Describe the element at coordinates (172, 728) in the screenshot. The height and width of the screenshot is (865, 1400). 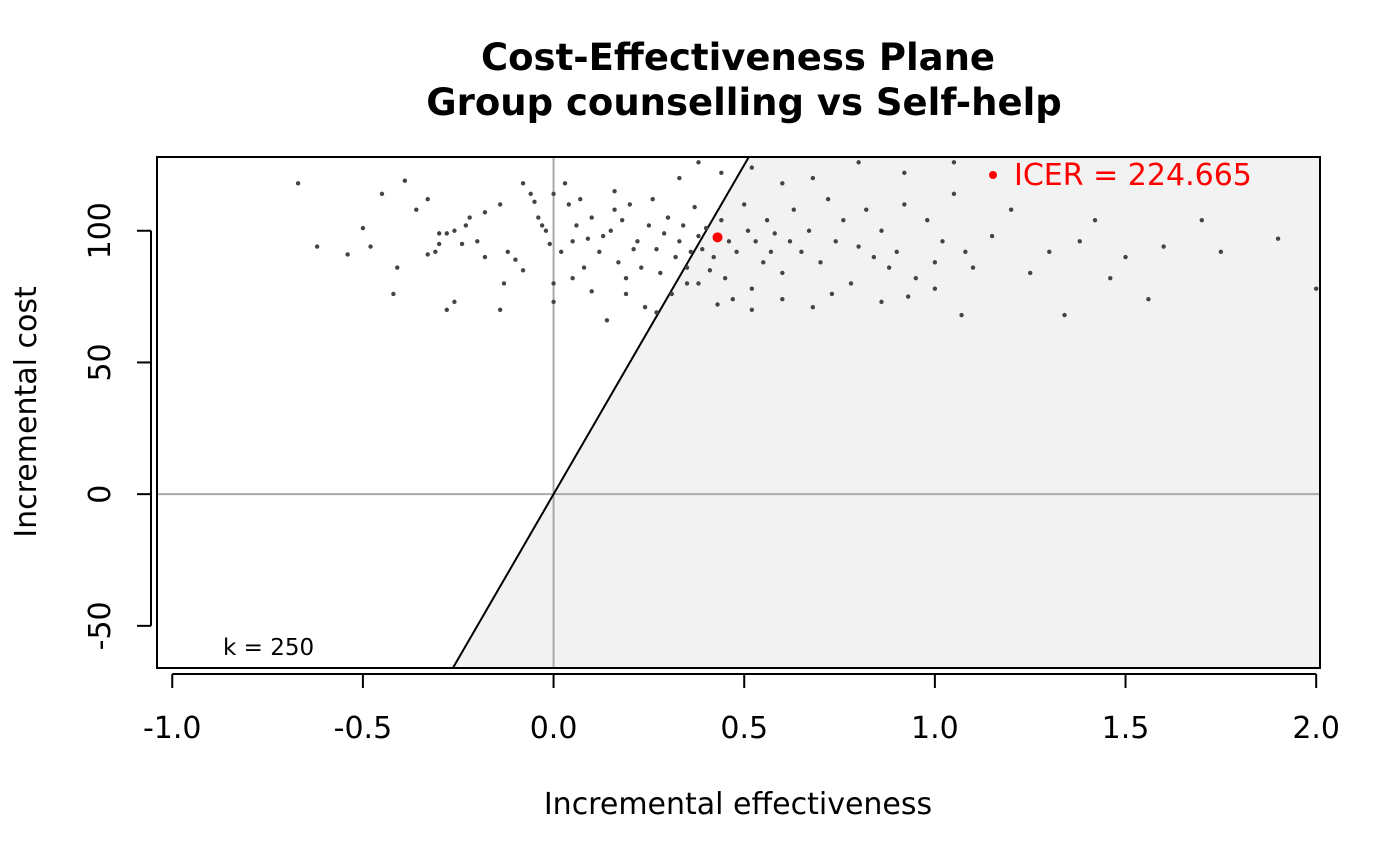
I see `x-tick-label: -1.0` at that location.